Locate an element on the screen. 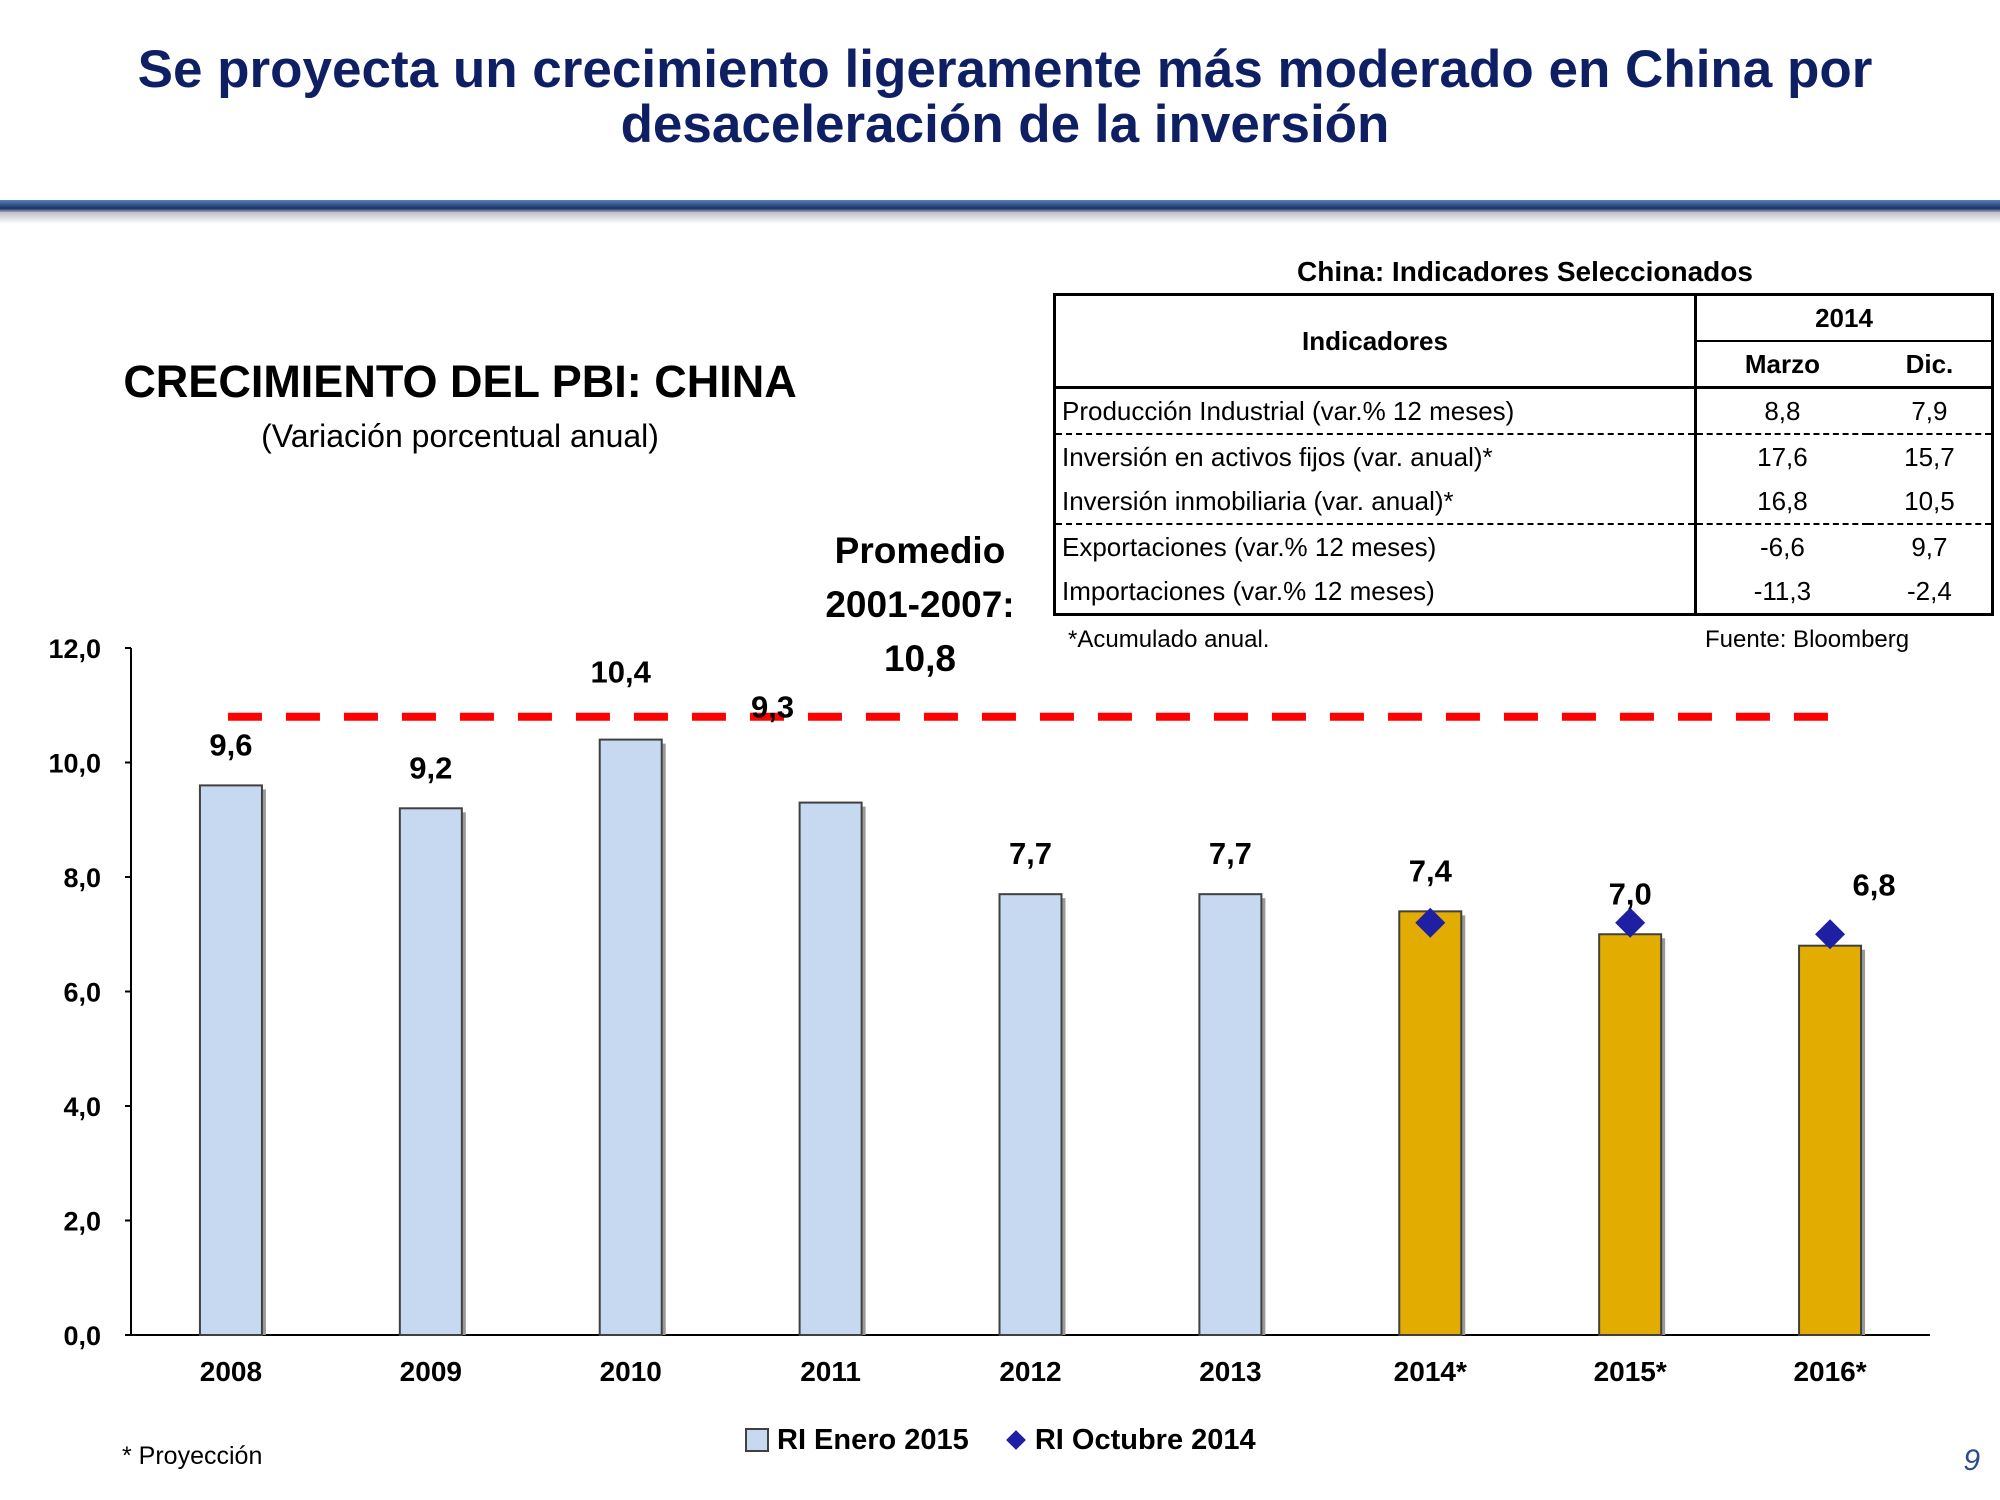  data-label: 7,4 is located at coordinates (1431, 870).